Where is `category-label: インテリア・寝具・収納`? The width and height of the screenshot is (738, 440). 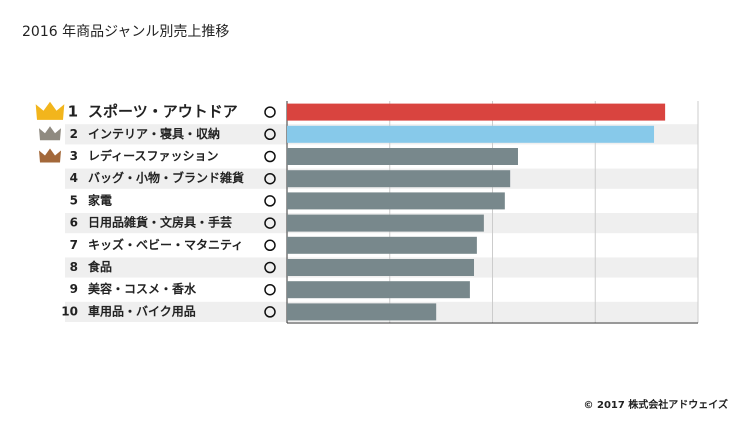
category-label: インテリア・寝具・収納 is located at coordinates (154, 133).